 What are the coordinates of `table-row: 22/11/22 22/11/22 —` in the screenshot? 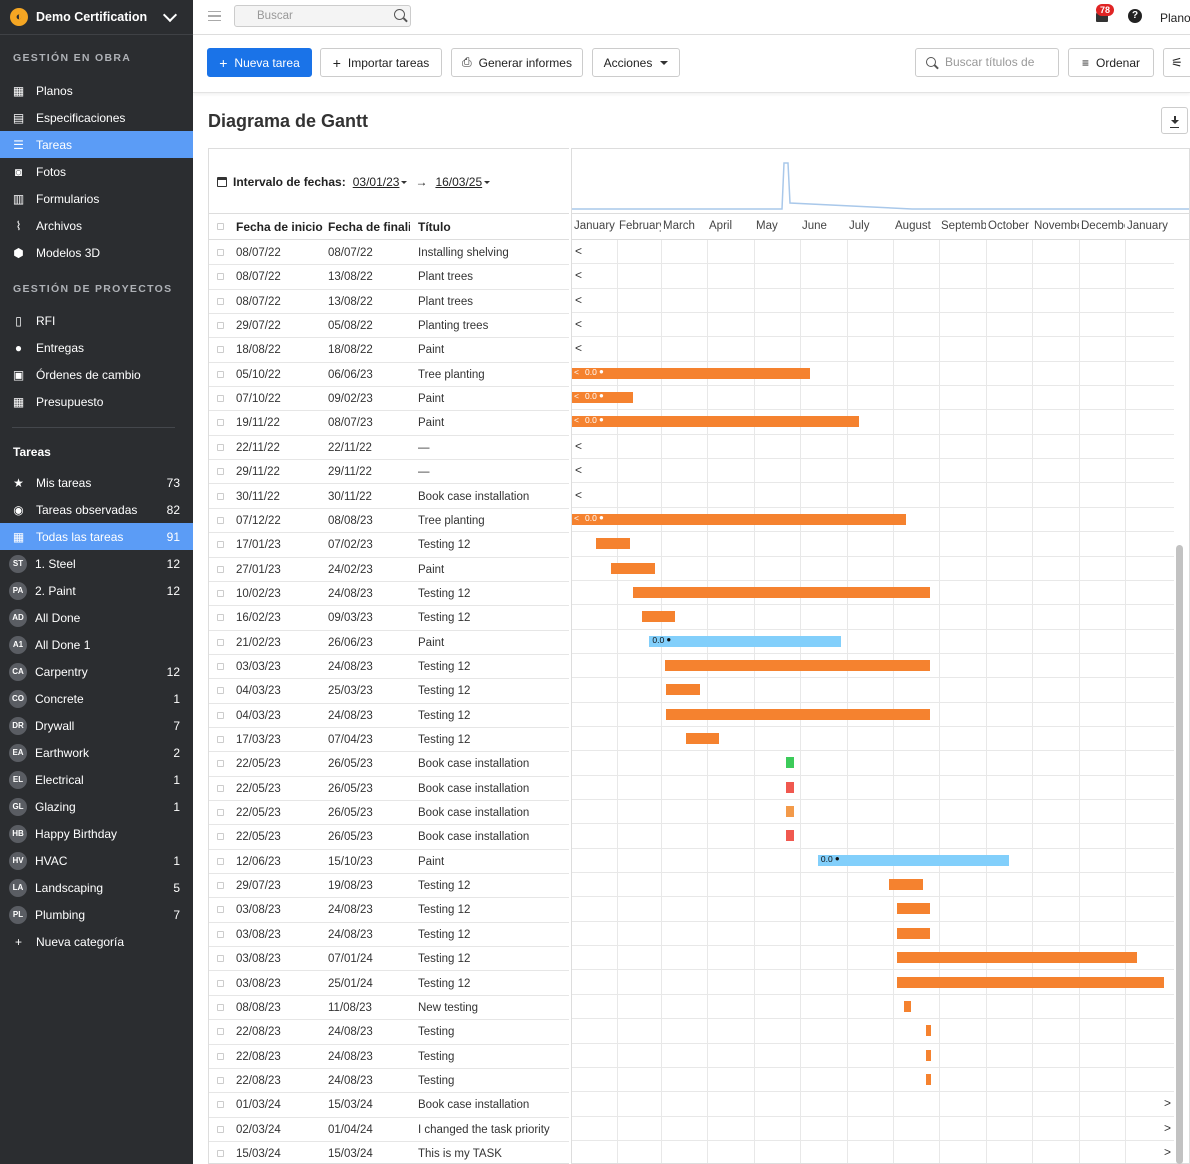 It's located at (389, 448).